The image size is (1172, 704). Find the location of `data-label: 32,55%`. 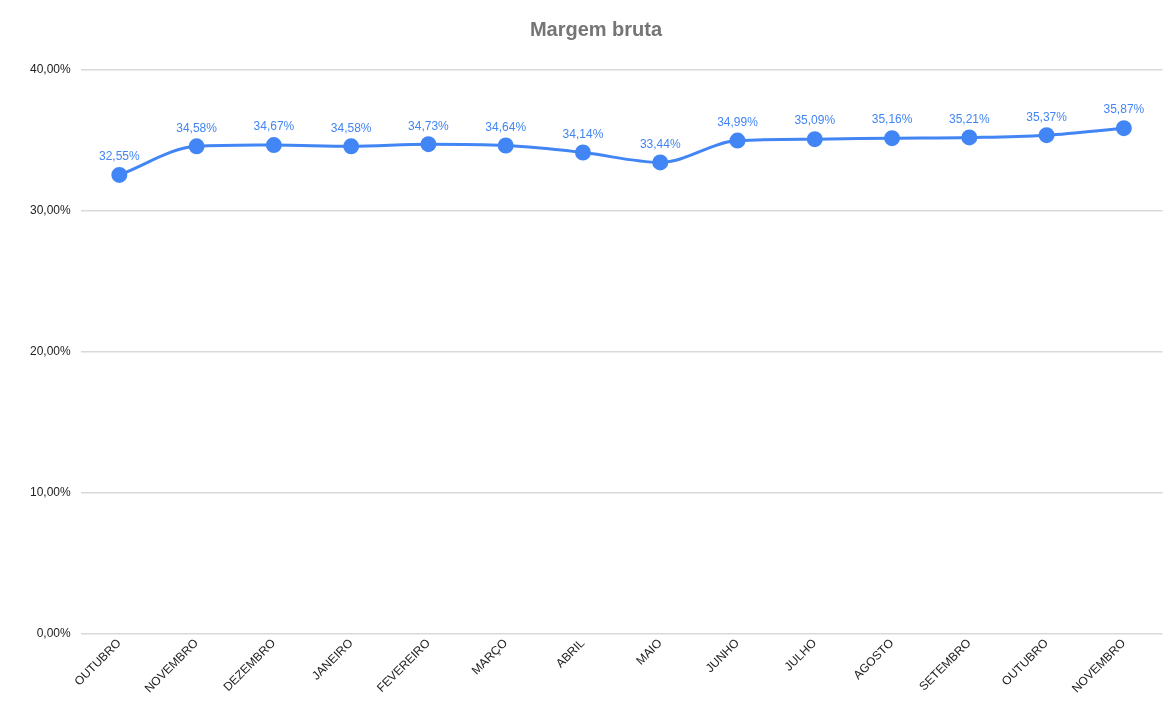

data-label: 32,55% is located at coordinates (119, 156).